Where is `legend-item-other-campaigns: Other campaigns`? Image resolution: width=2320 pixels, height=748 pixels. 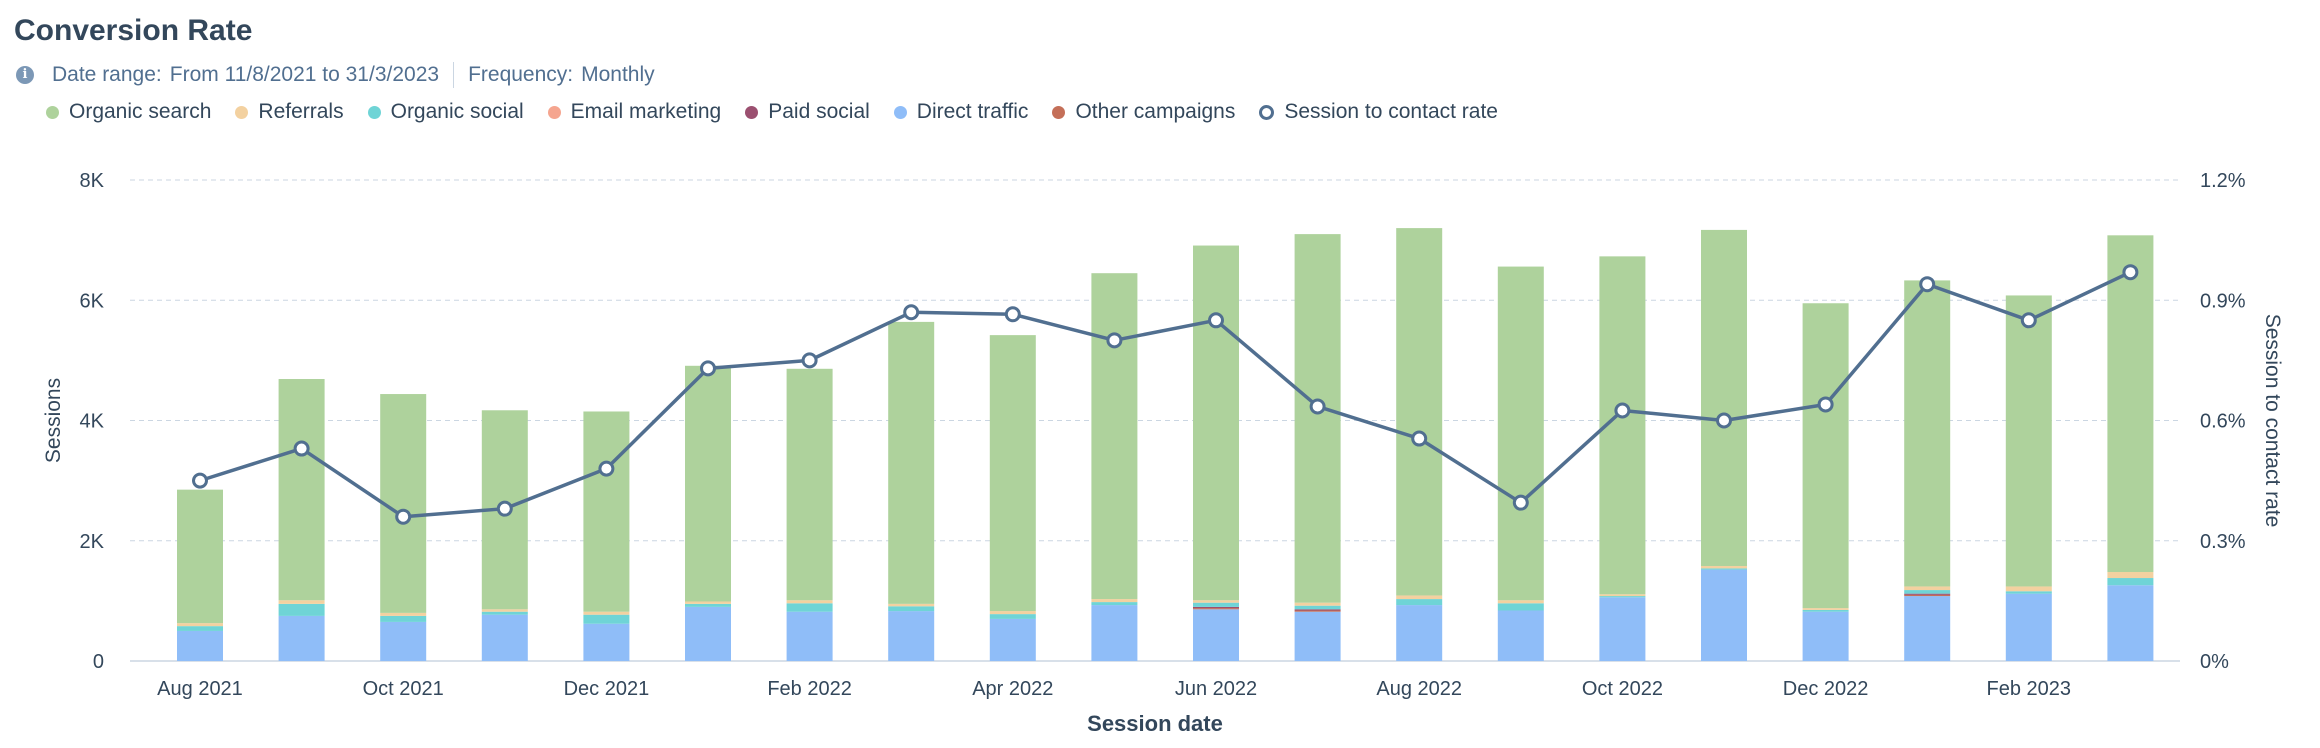
legend-item-other-campaigns: Other campaigns is located at coordinates (1143, 112).